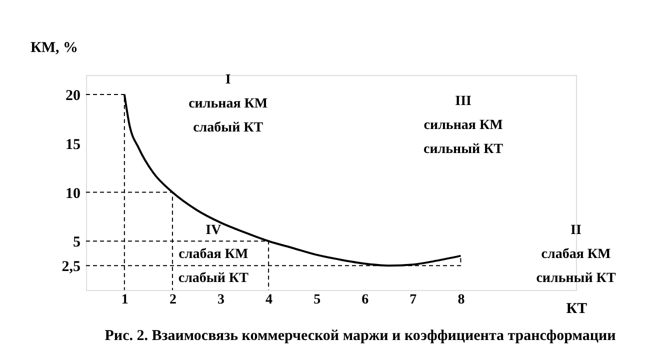 The height and width of the screenshot is (361, 658). I want to click on x-tick-label: 8, so click(461, 300).